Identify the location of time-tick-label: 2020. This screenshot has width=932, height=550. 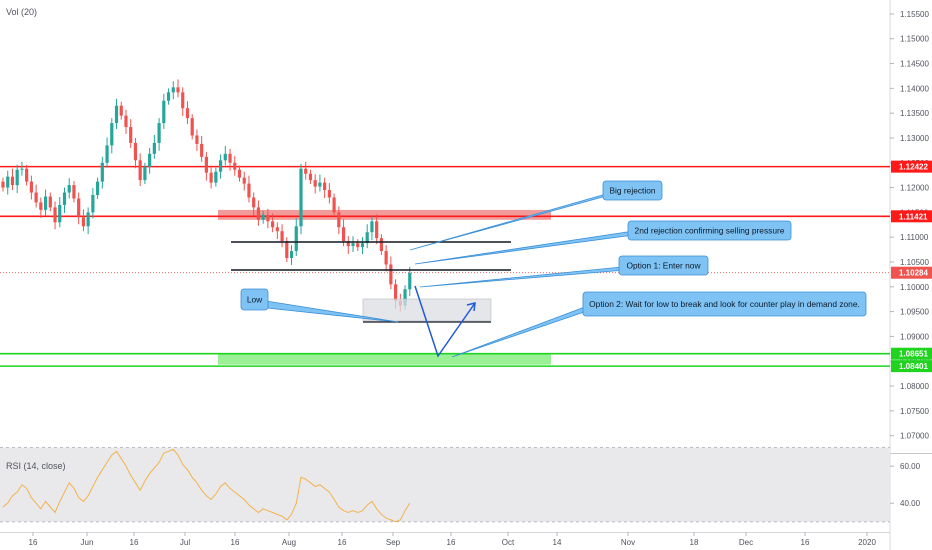
(867, 542).